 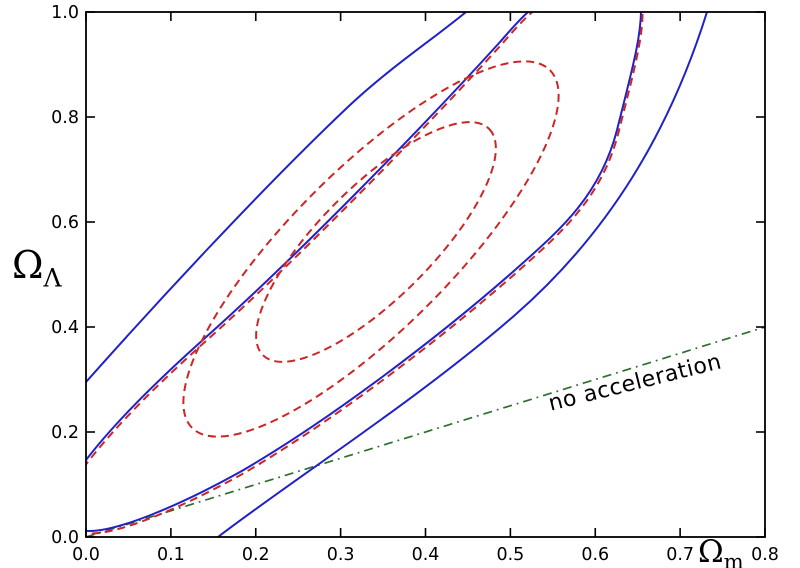 I want to click on y-tick-label: 0.0, so click(x=65, y=538).